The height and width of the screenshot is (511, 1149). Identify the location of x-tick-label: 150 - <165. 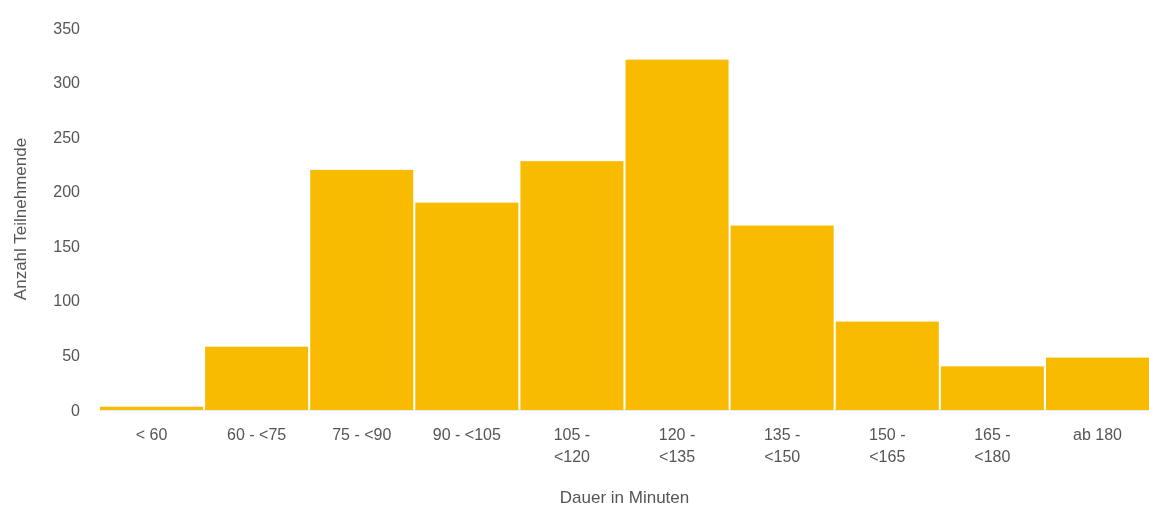
(887, 445).